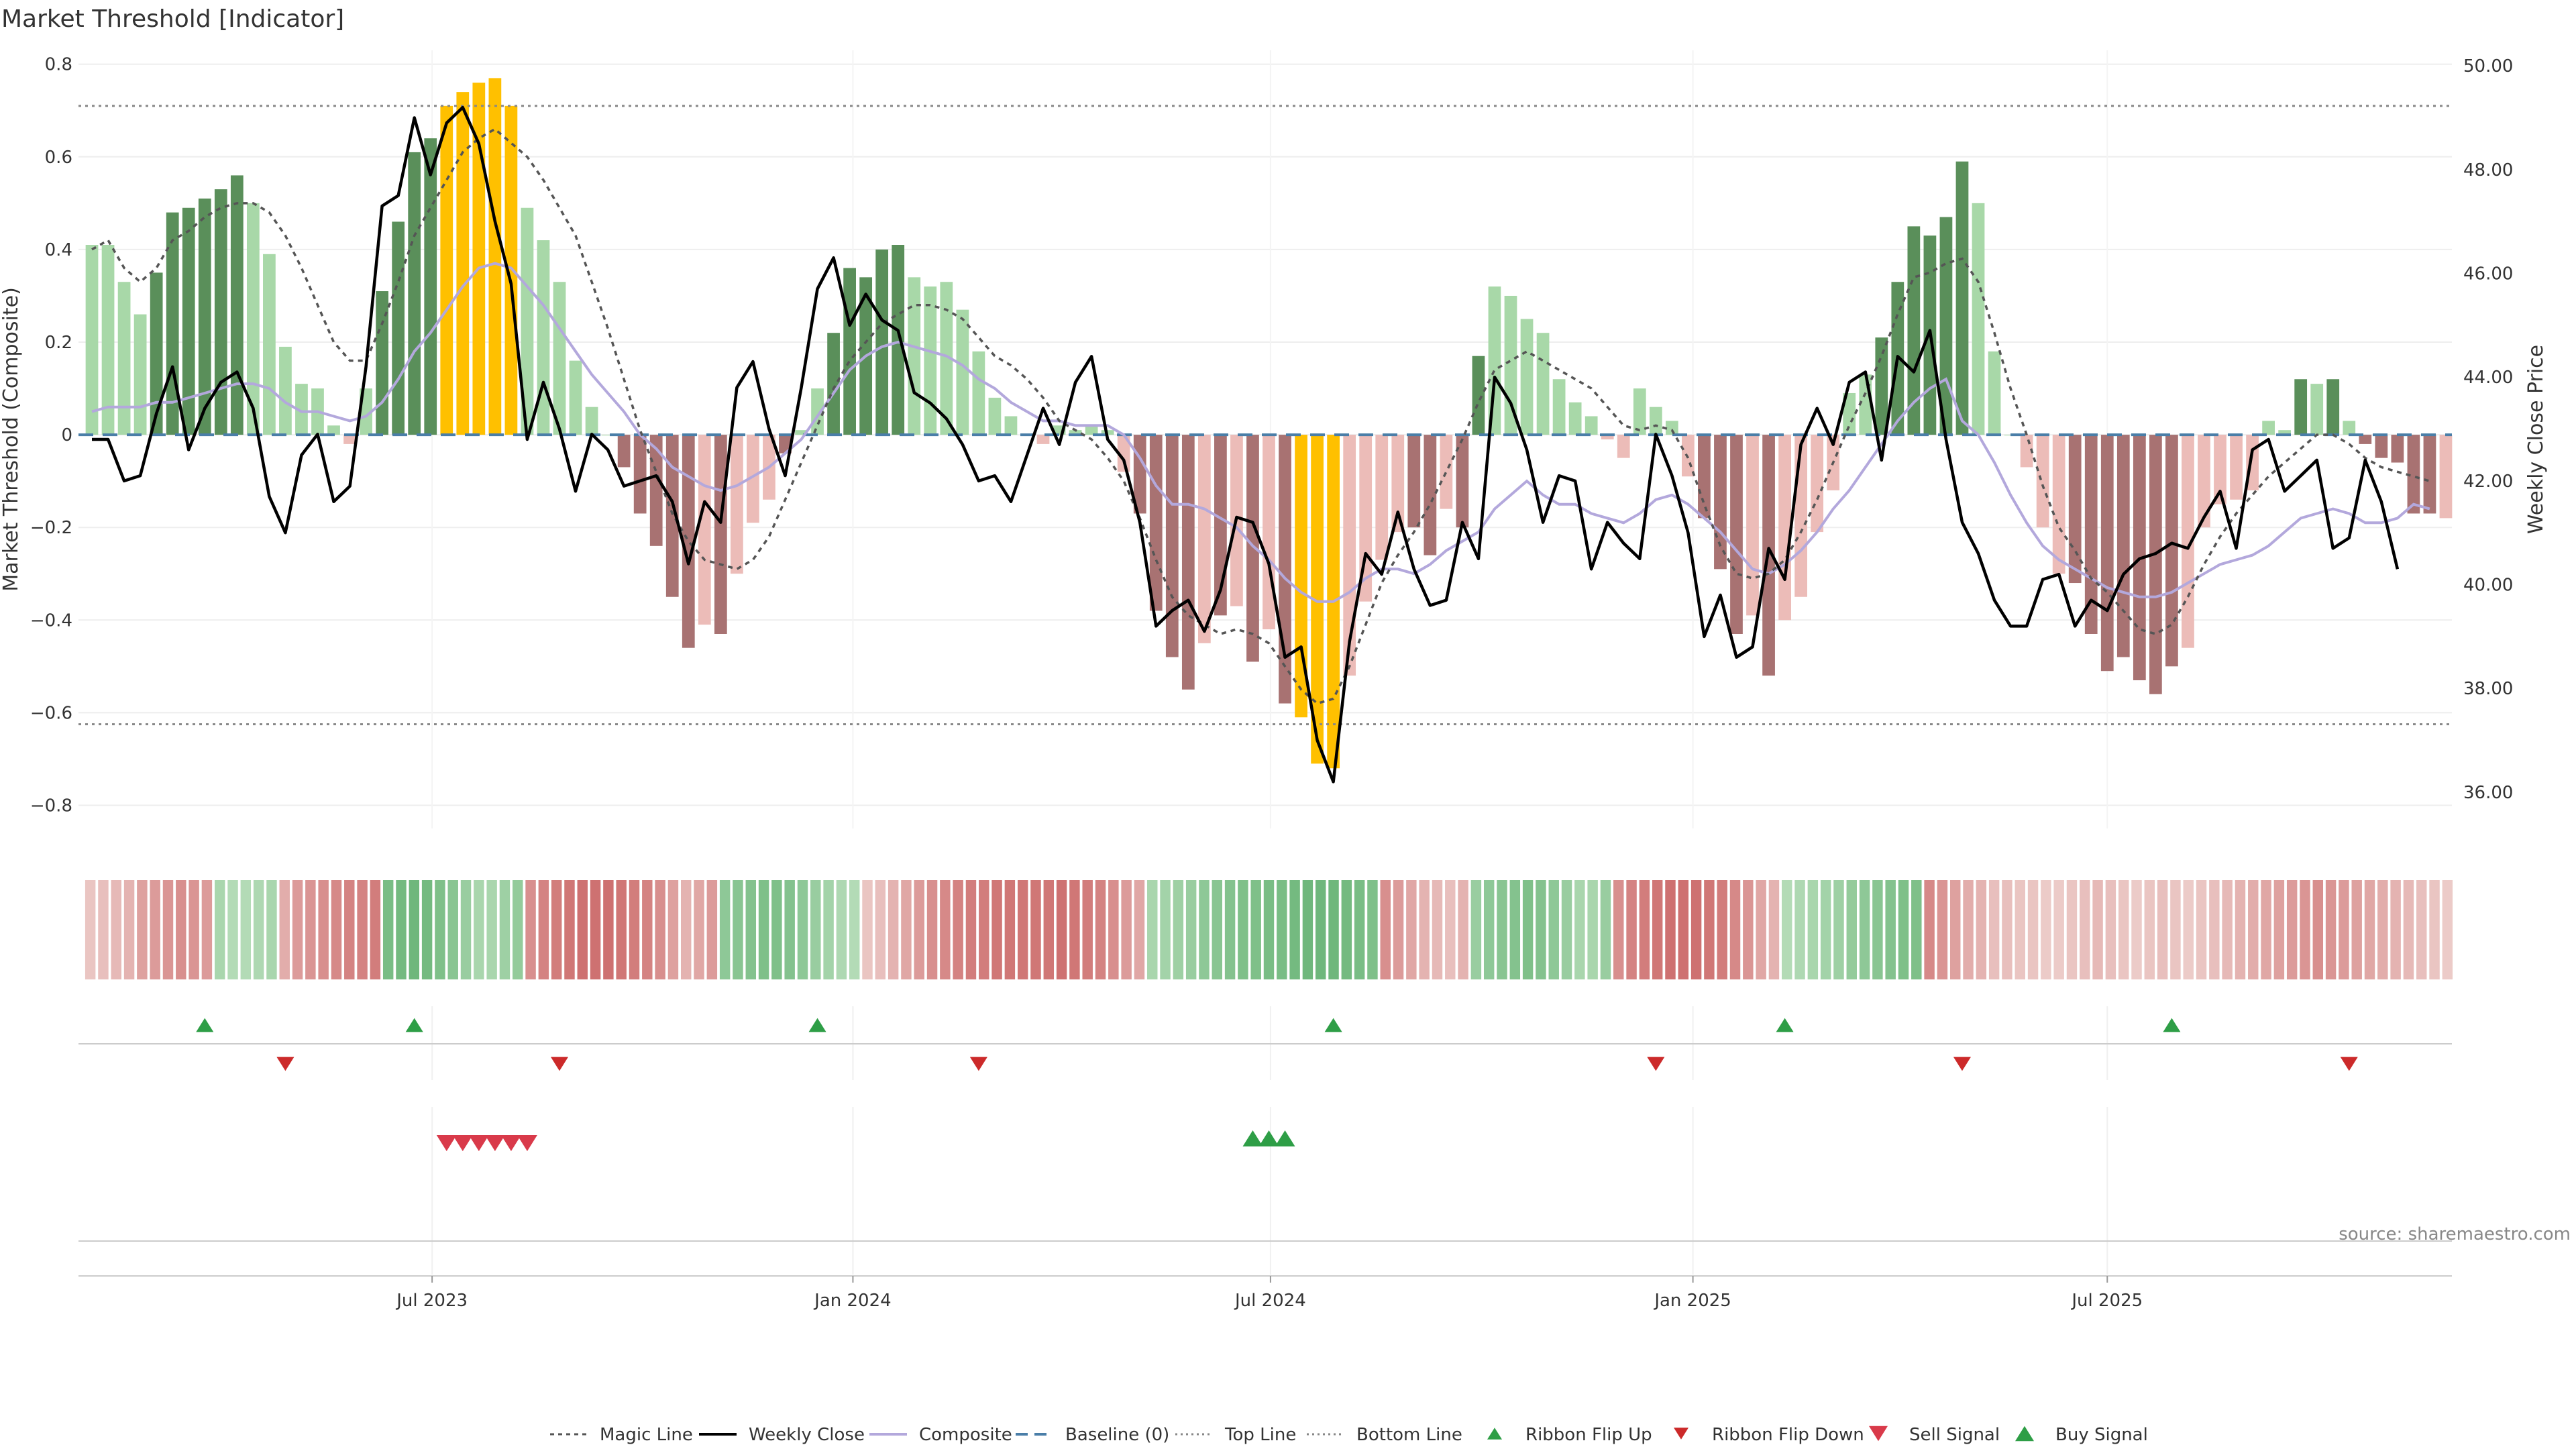 The height and width of the screenshot is (1449, 2576). What do you see at coordinates (646, 1435) in the screenshot?
I see `legend-label: Magic Line` at bounding box center [646, 1435].